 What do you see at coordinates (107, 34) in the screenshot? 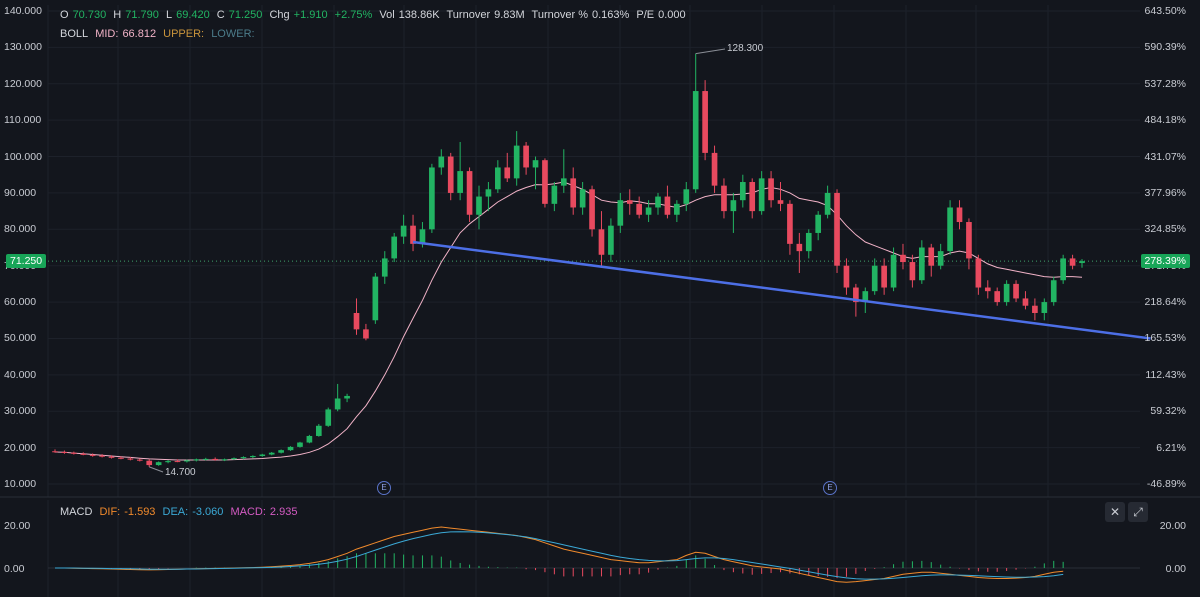
I see `boll-mid-label: MID:` at bounding box center [107, 34].